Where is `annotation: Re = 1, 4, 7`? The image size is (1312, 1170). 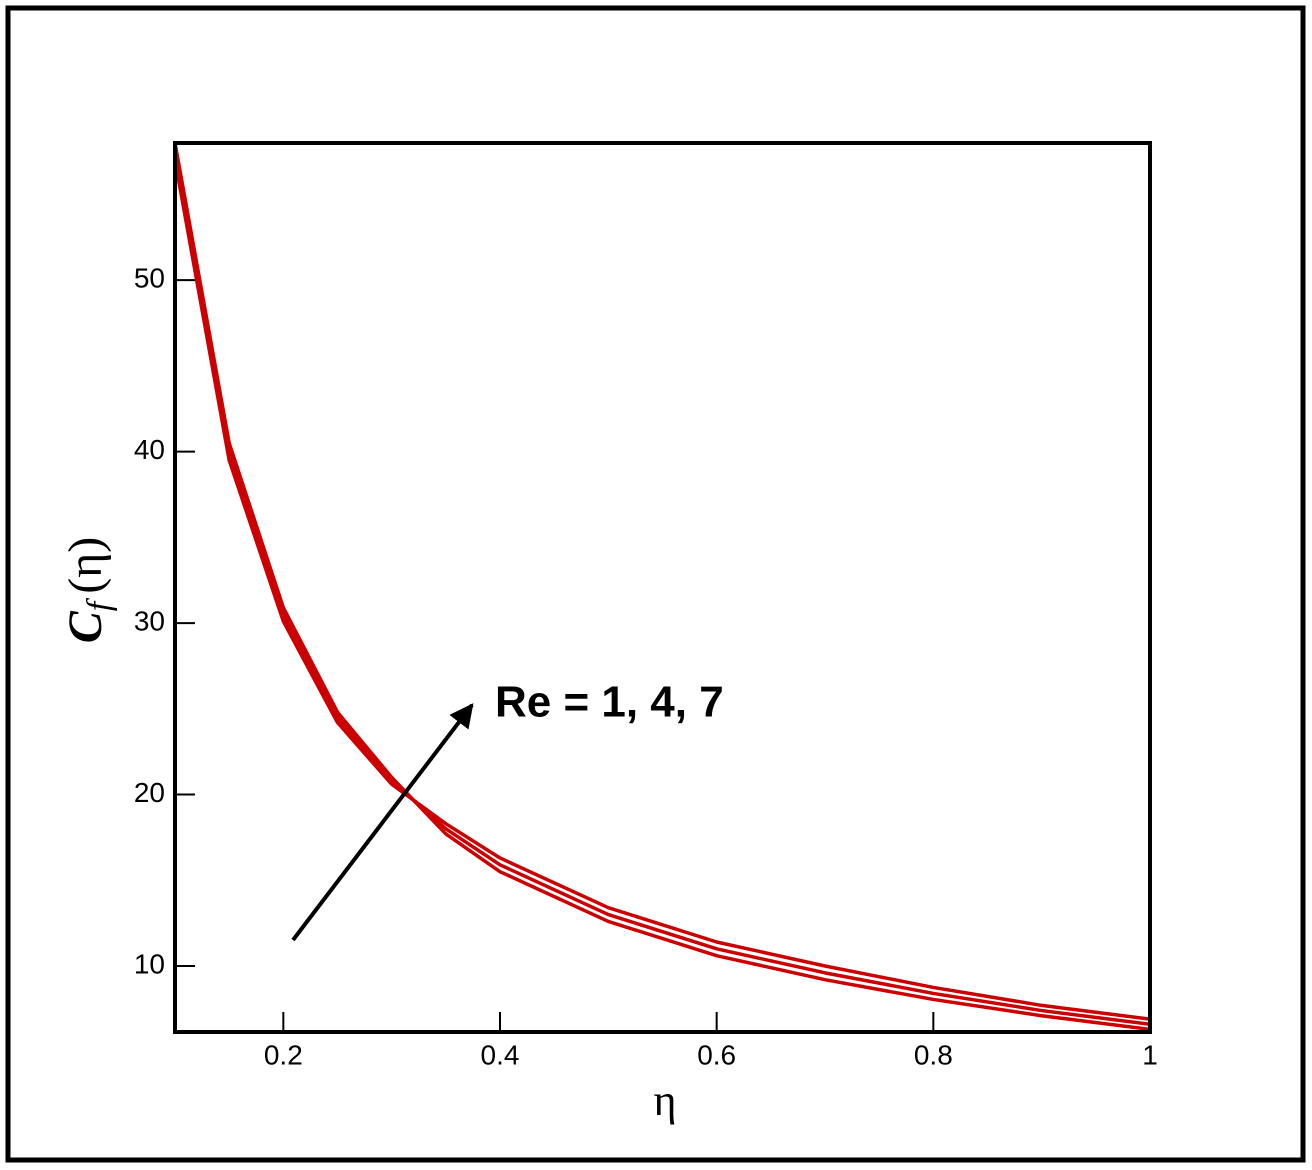
annotation: Re = 1, 4, 7 is located at coordinates (609, 702).